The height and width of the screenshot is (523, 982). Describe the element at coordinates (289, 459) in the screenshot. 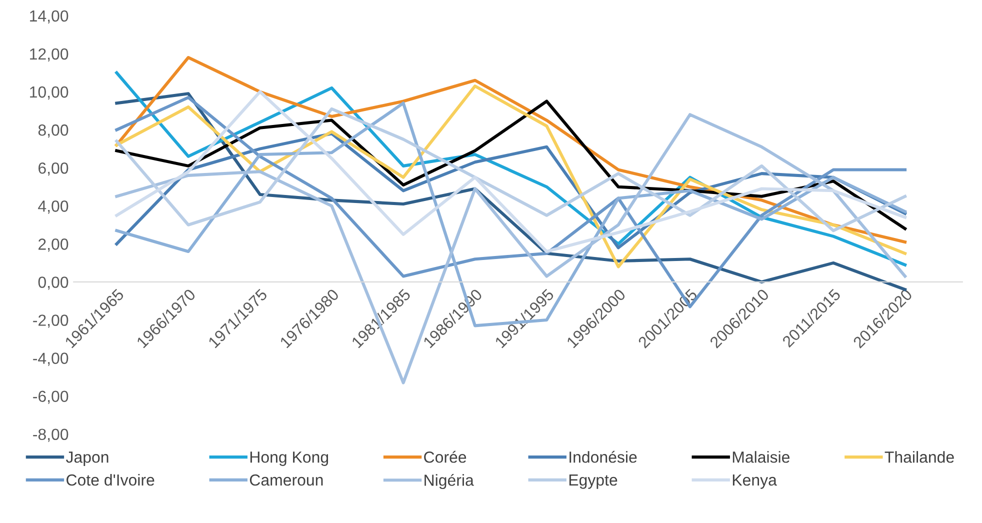

I see `legend-label: Hong Kong` at that location.